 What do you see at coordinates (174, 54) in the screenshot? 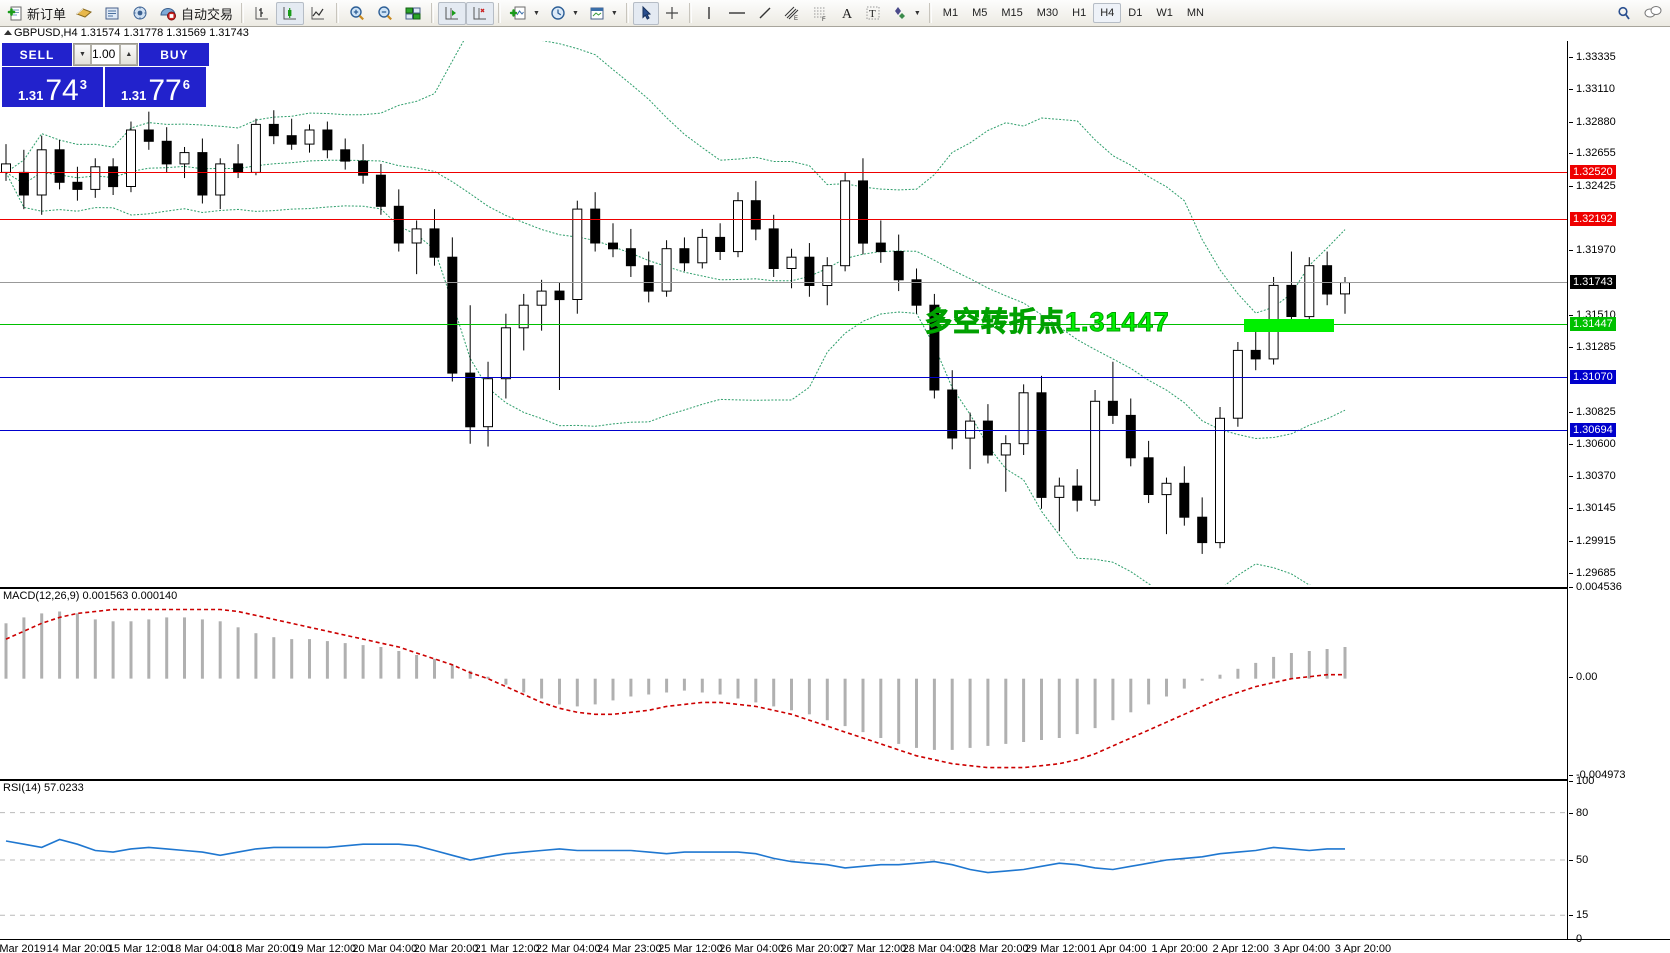
I see `buy-button: BUY` at bounding box center [174, 54].